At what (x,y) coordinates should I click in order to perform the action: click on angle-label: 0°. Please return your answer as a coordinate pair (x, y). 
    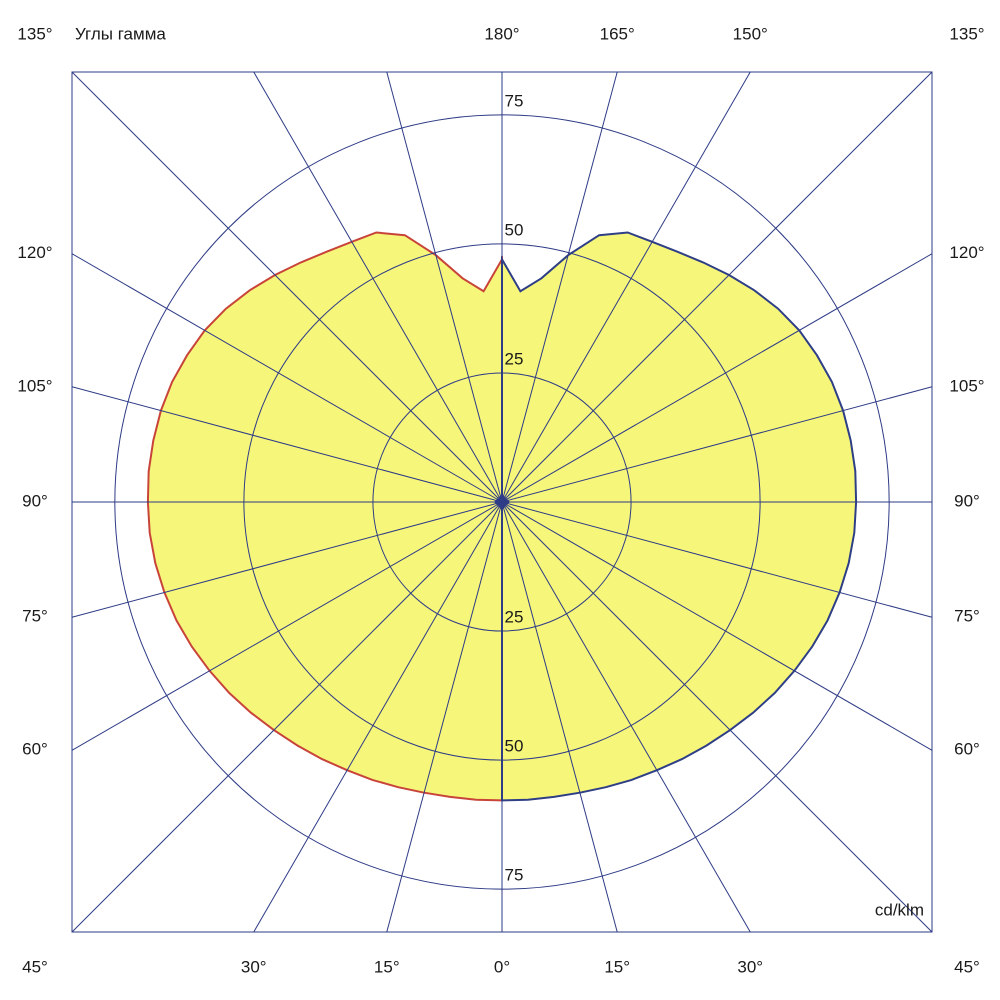
    Looking at the image, I should click on (502, 966).